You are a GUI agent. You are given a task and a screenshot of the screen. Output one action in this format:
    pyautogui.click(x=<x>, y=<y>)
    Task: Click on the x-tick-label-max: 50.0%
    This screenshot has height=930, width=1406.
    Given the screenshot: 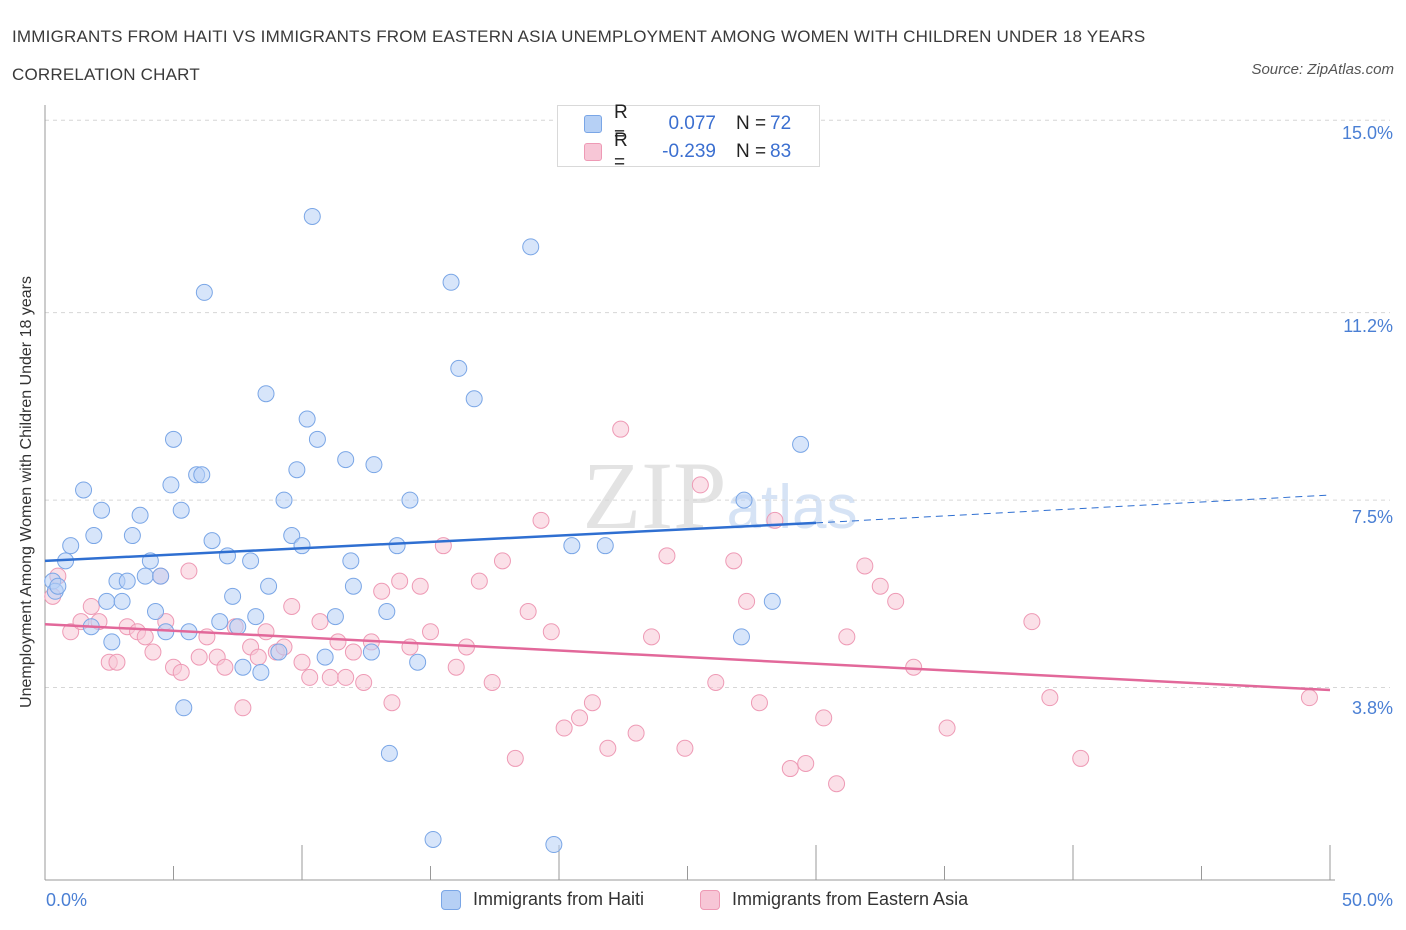 What is the action you would take?
    pyautogui.click(x=1367, y=900)
    